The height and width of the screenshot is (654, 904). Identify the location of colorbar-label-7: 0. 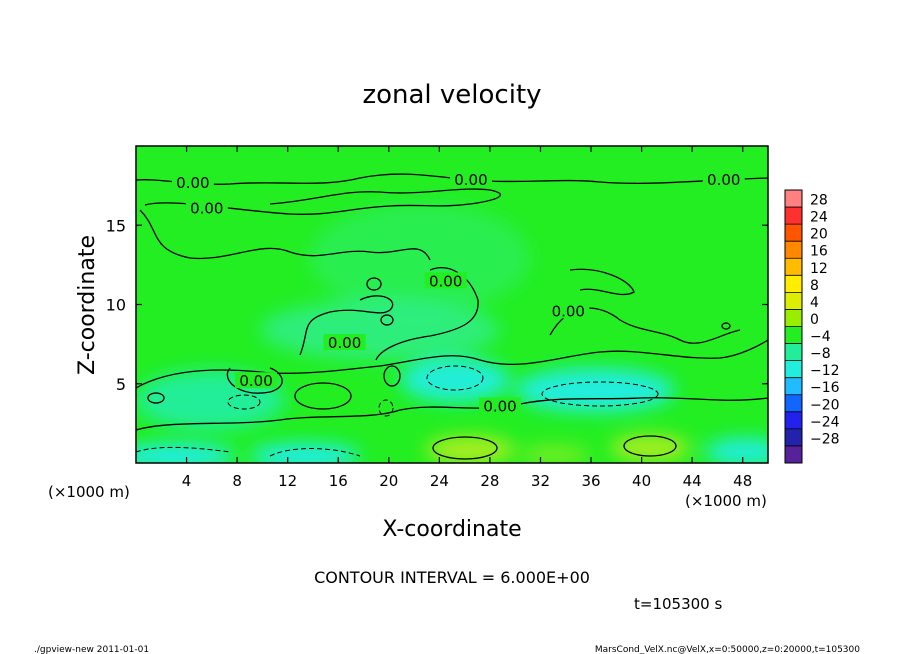
(814, 320).